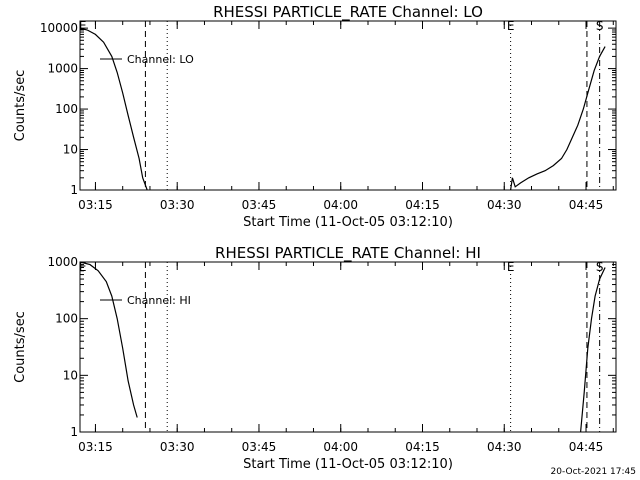  What do you see at coordinates (348, 253) in the screenshot?
I see `chart-title: RHESSI PARTICLE_RATE Channel: HI` at bounding box center [348, 253].